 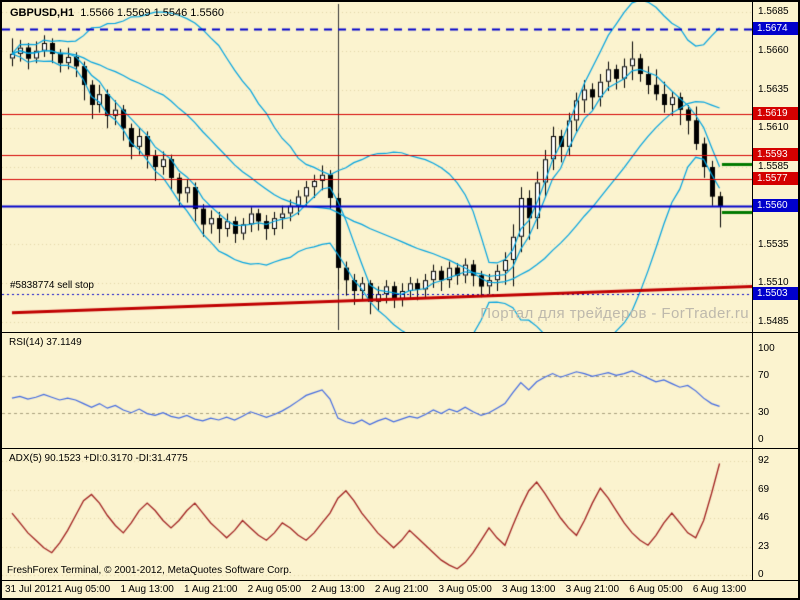 I want to click on watermark: Портал для трейдеров - ForTrader.ru, so click(x=614, y=313).